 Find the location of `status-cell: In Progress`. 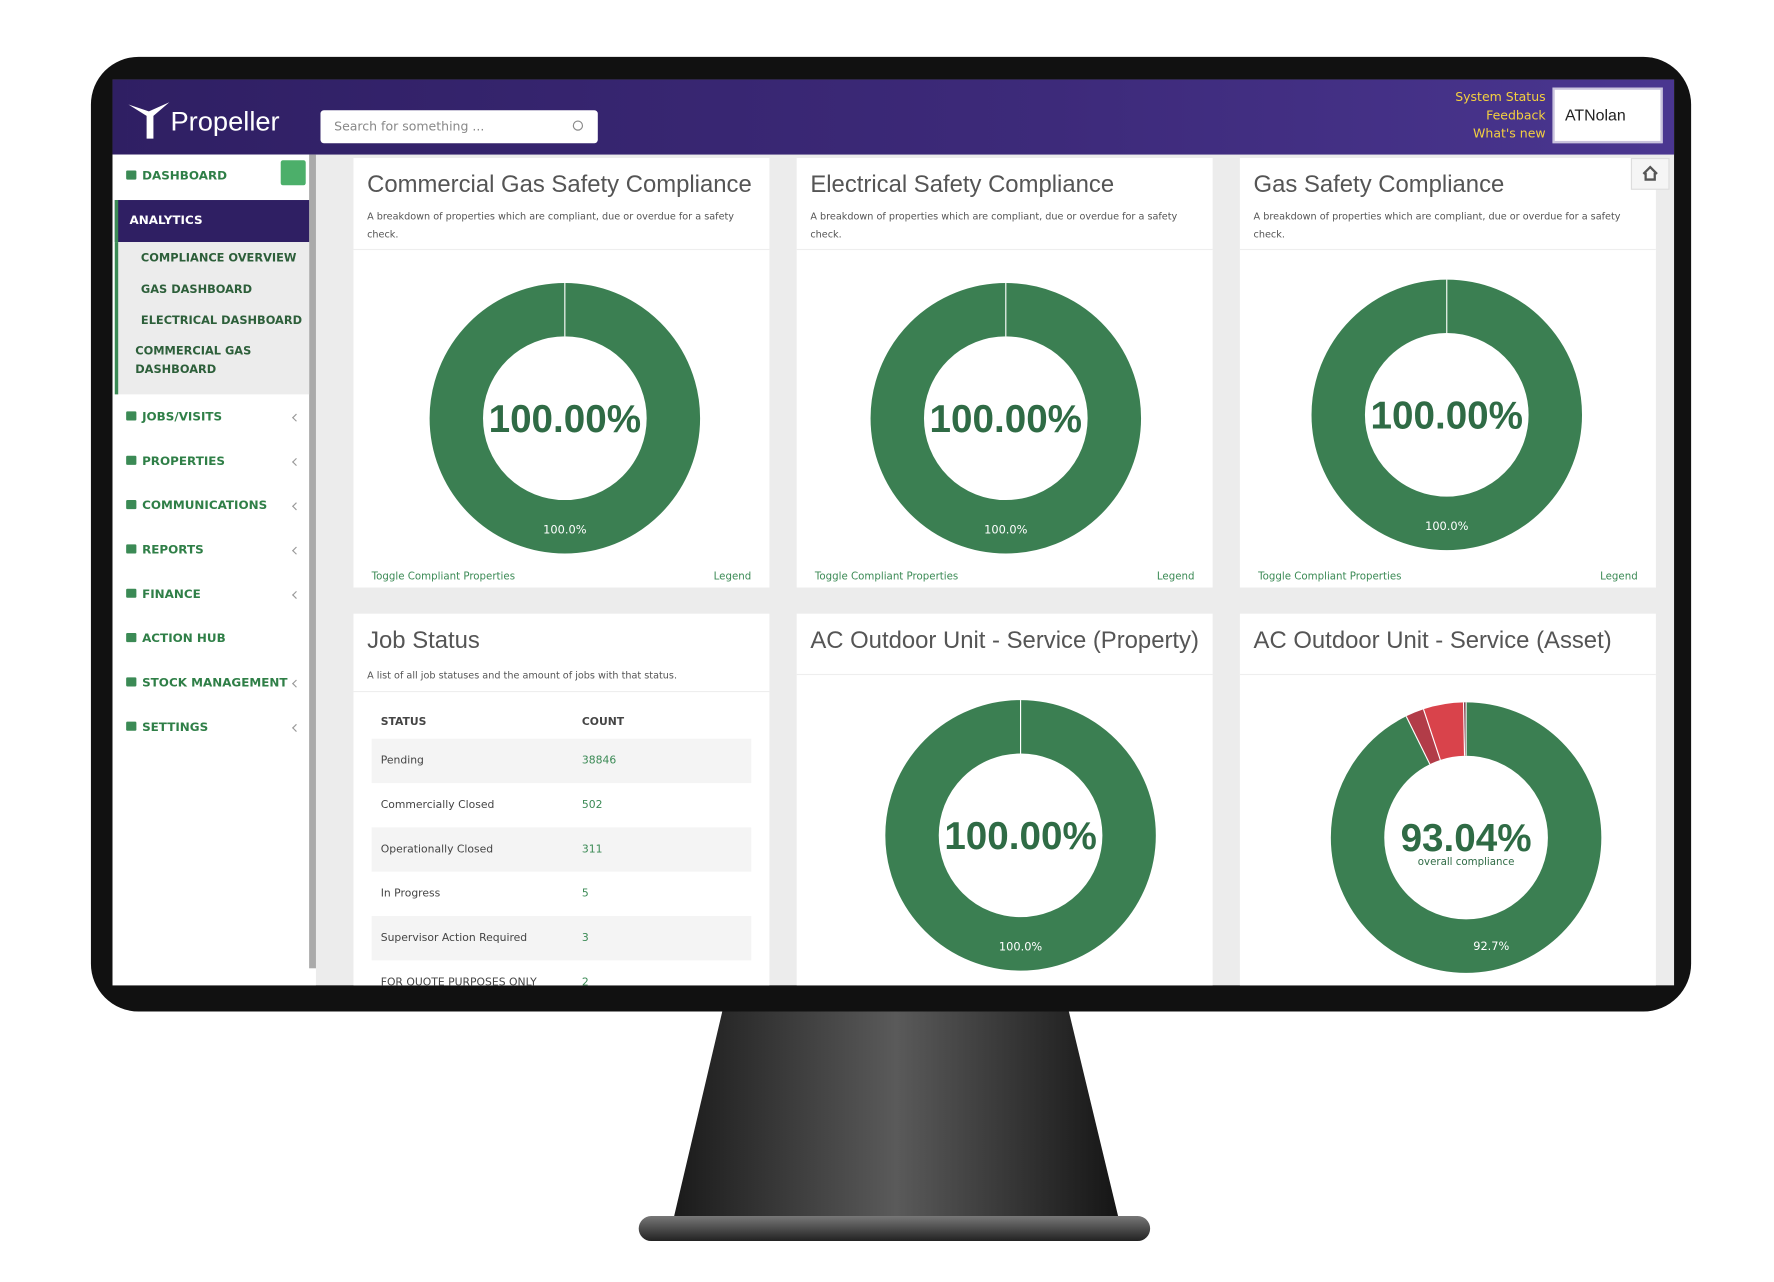

status-cell: In Progress is located at coordinates (410, 894).